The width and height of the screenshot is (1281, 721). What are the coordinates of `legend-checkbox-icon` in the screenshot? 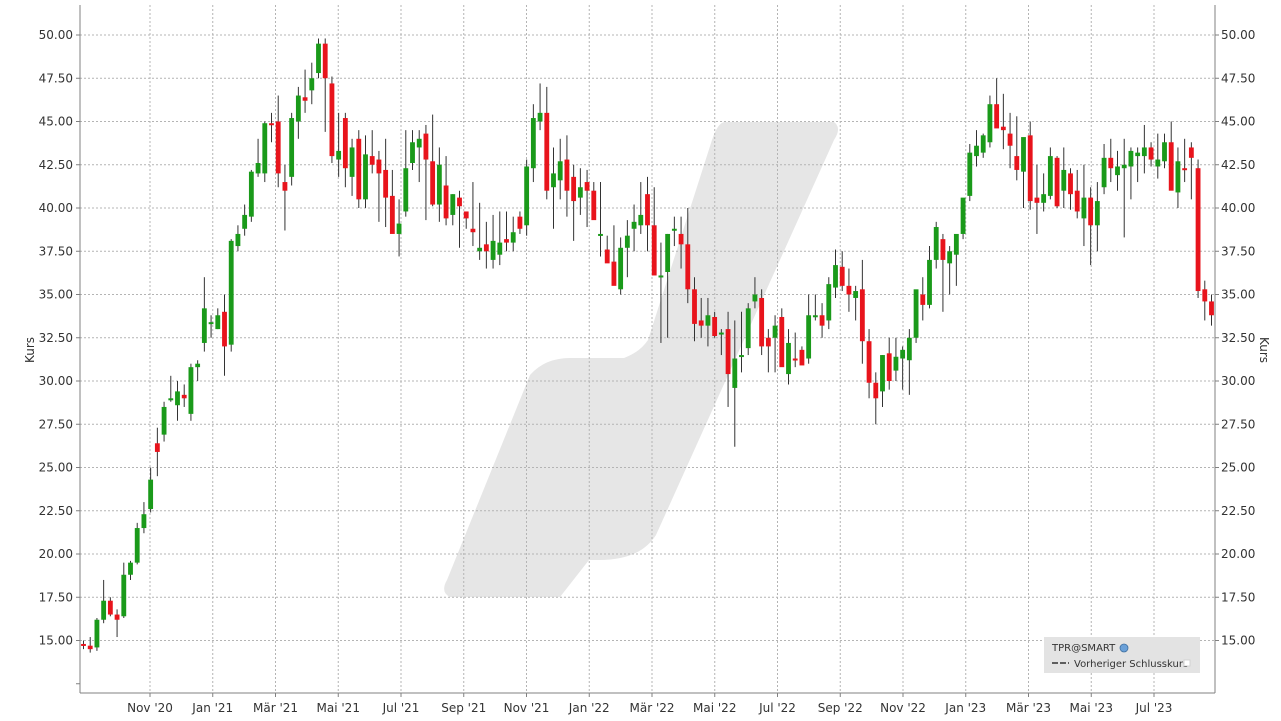 It's located at (1187, 663).